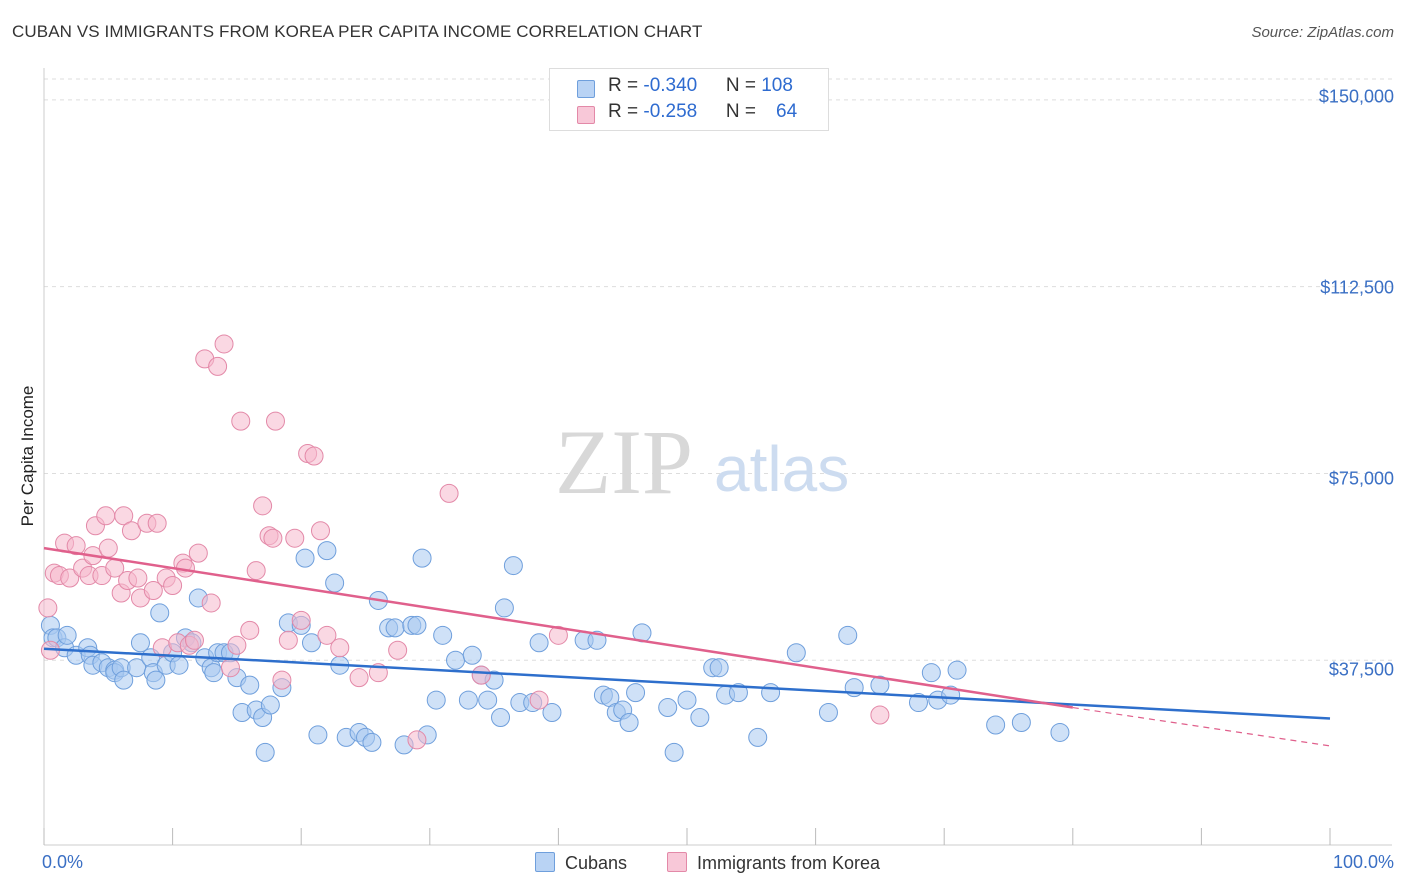  What do you see at coordinates (670, 85) in the screenshot?
I see `r-value: -0.340` at bounding box center [670, 85].